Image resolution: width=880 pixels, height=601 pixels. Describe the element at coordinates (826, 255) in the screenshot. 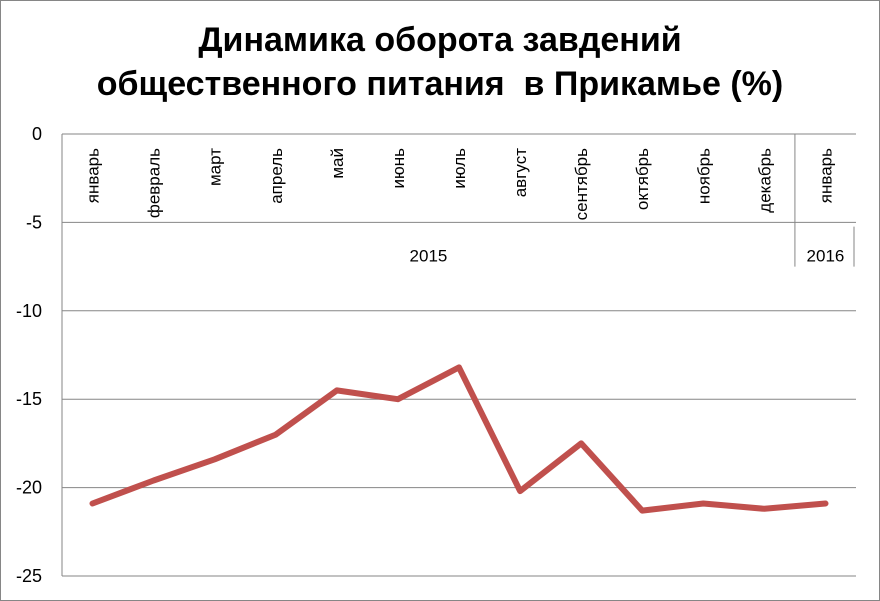

I see `x-group-label: 2016` at that location.